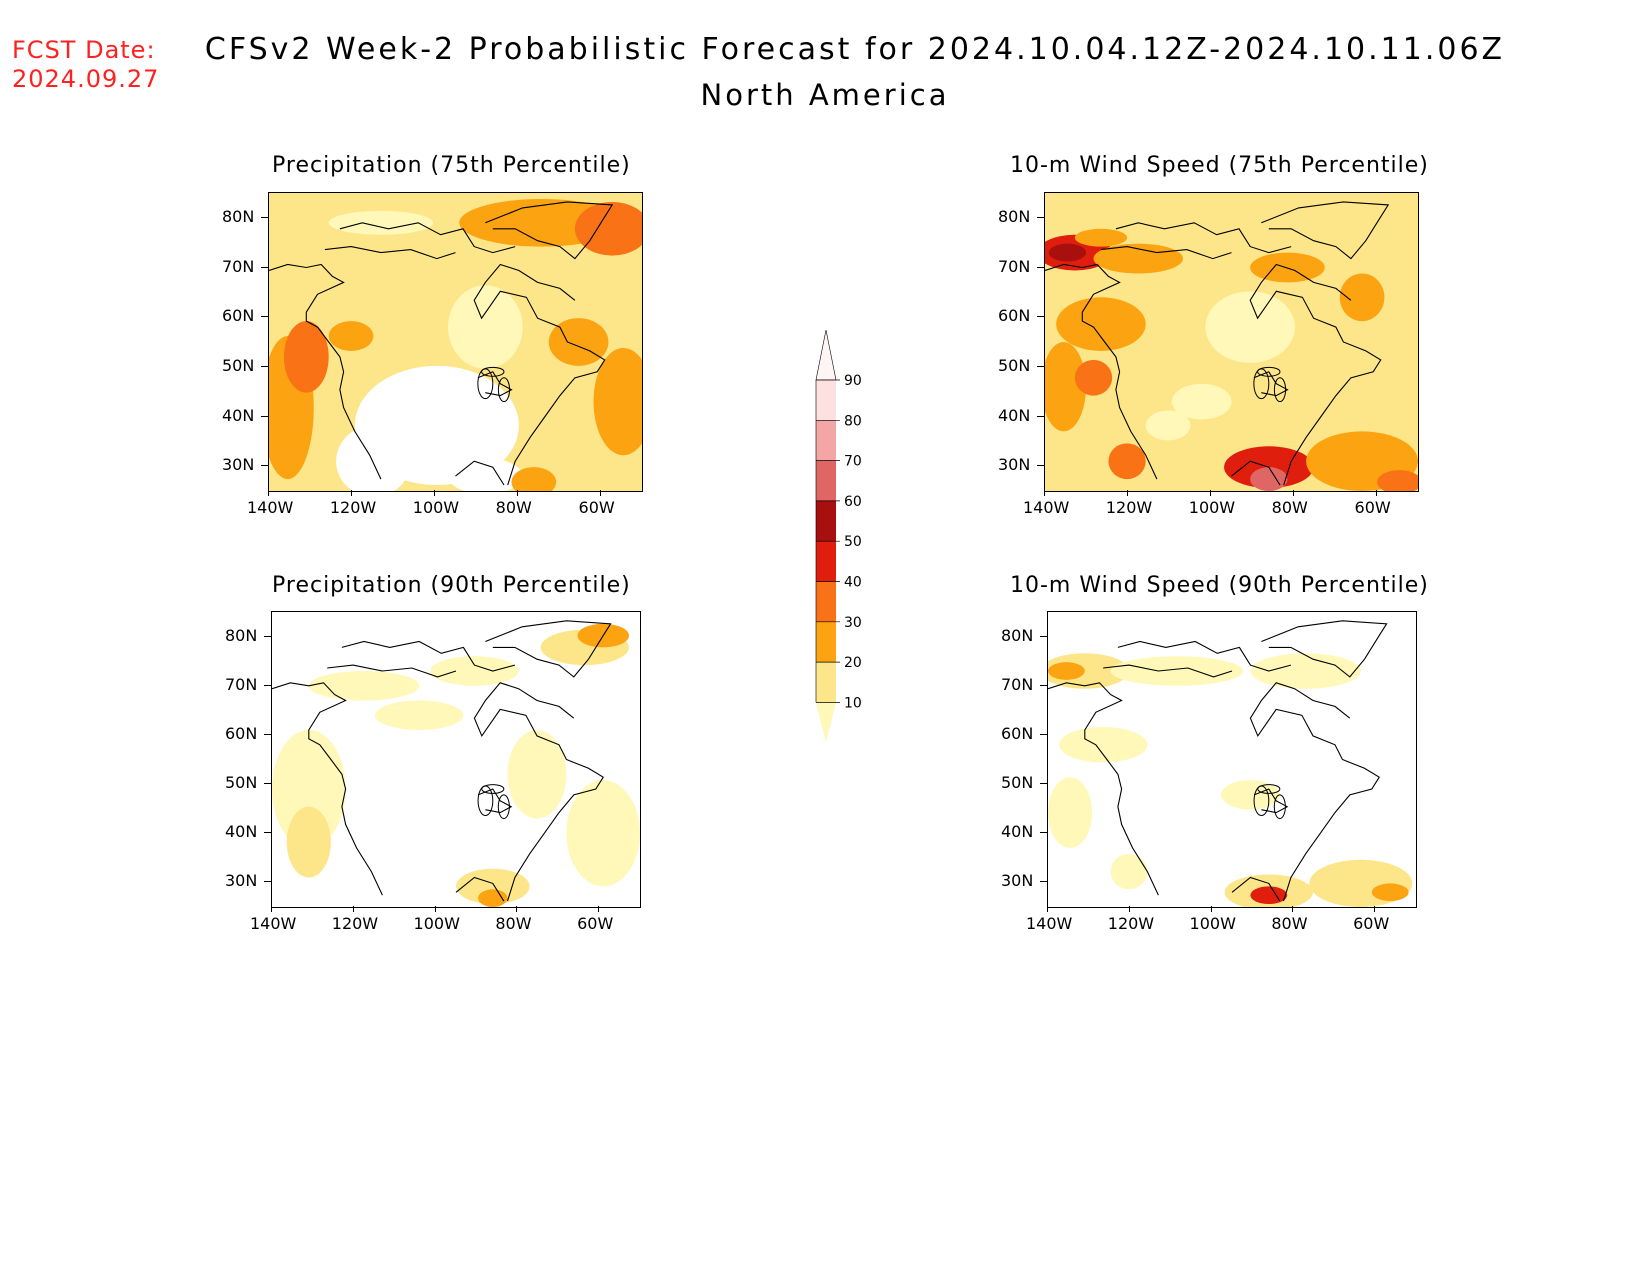 The width and height of the screenshot is (1650, 1275). Describe the element at coordinates (838, 536) in the screenshot. I see `colorbar: 90 80 70 60 50 40 30 20 10` at that location.